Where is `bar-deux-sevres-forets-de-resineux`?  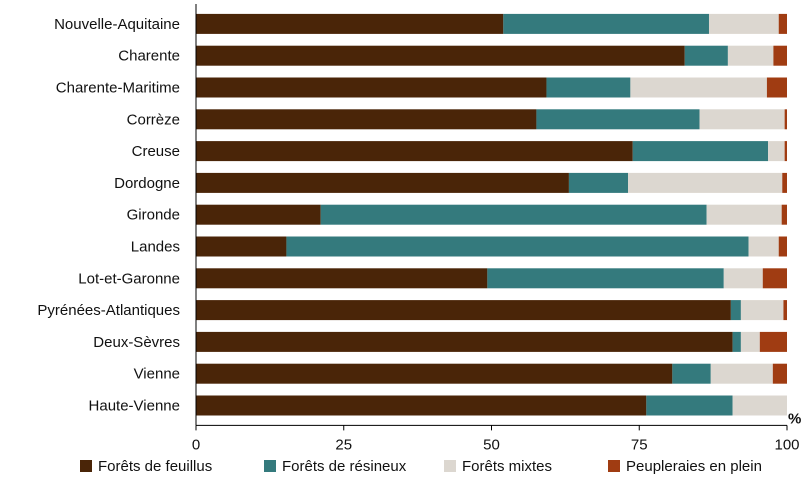 bar-deux-sevres-forets-de-resineux is located at coordinates (736, 341).